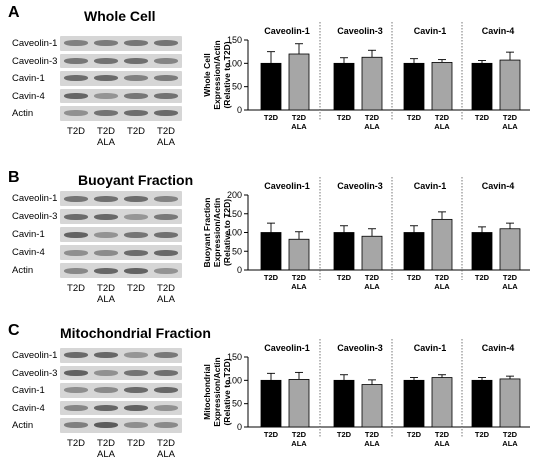  I want to click on y-axis-label: Buoyant Fraction, so click(207, 233).